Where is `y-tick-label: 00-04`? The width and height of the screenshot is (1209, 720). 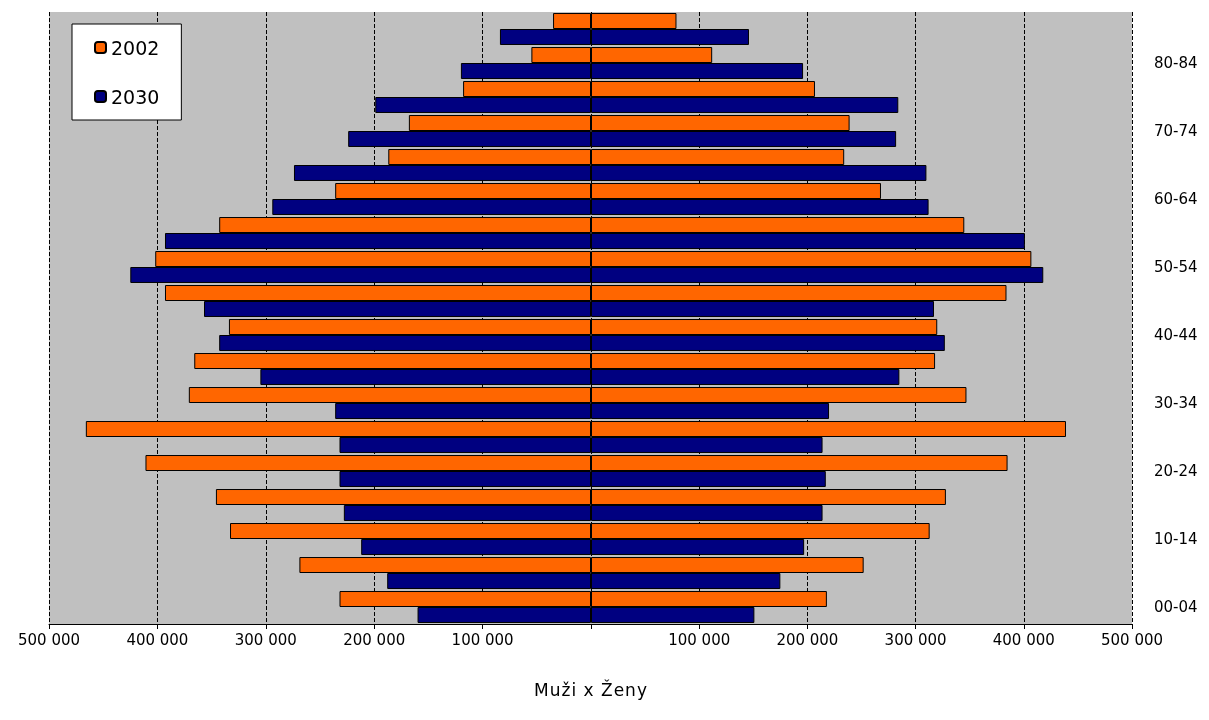
y-tick-label: 00-04 is located at coordinates (1176, 607).